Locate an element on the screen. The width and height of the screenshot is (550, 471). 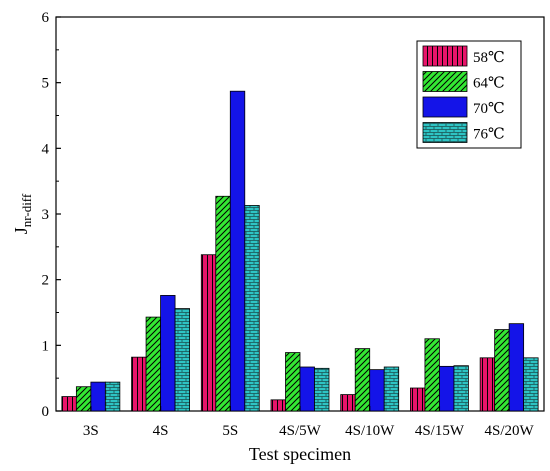
x-tick-label: 4S/5W is located at coordinates (300, 431).